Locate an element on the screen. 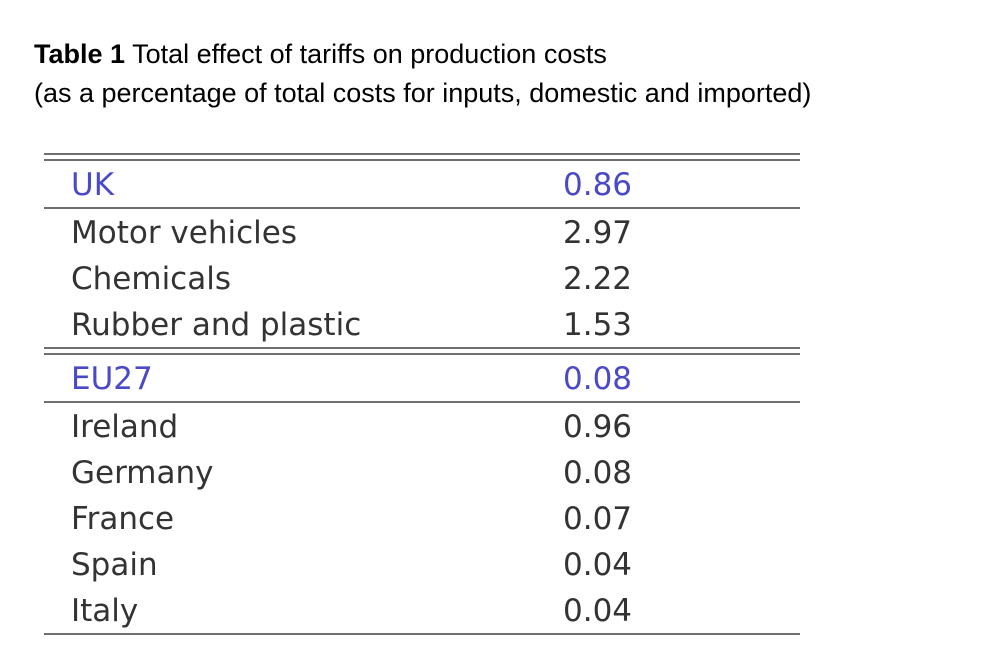 The height and width of the screenshot is (653, 987). table-row: Motor vehicles 2.97 is located at coordinates (422, 232).